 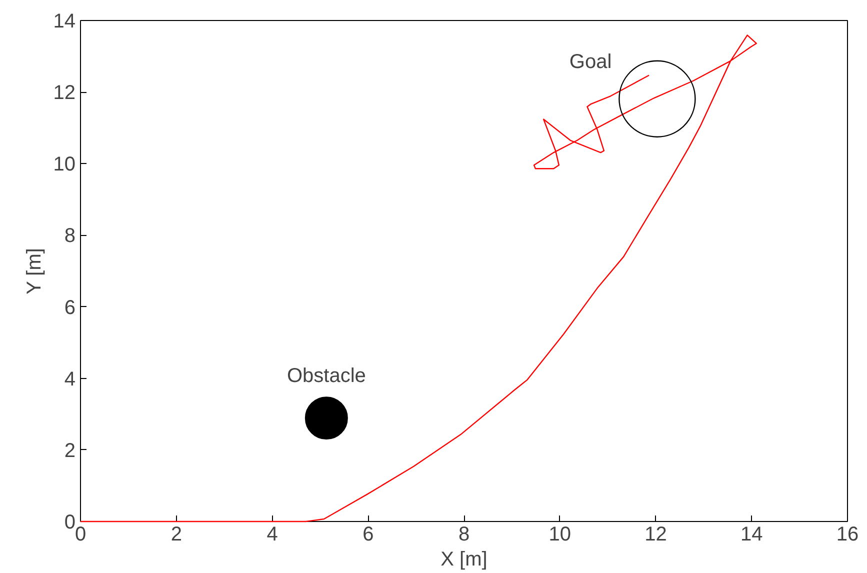 What do you see at coordinates (64, 165) in the screenshot?
I see `y-tick-label: 10` at bounding box center [64, 165].